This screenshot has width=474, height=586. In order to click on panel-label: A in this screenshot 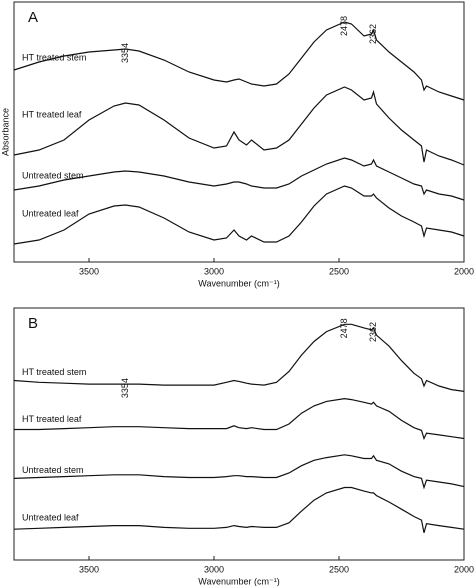, I will do `click(33, 17)`.